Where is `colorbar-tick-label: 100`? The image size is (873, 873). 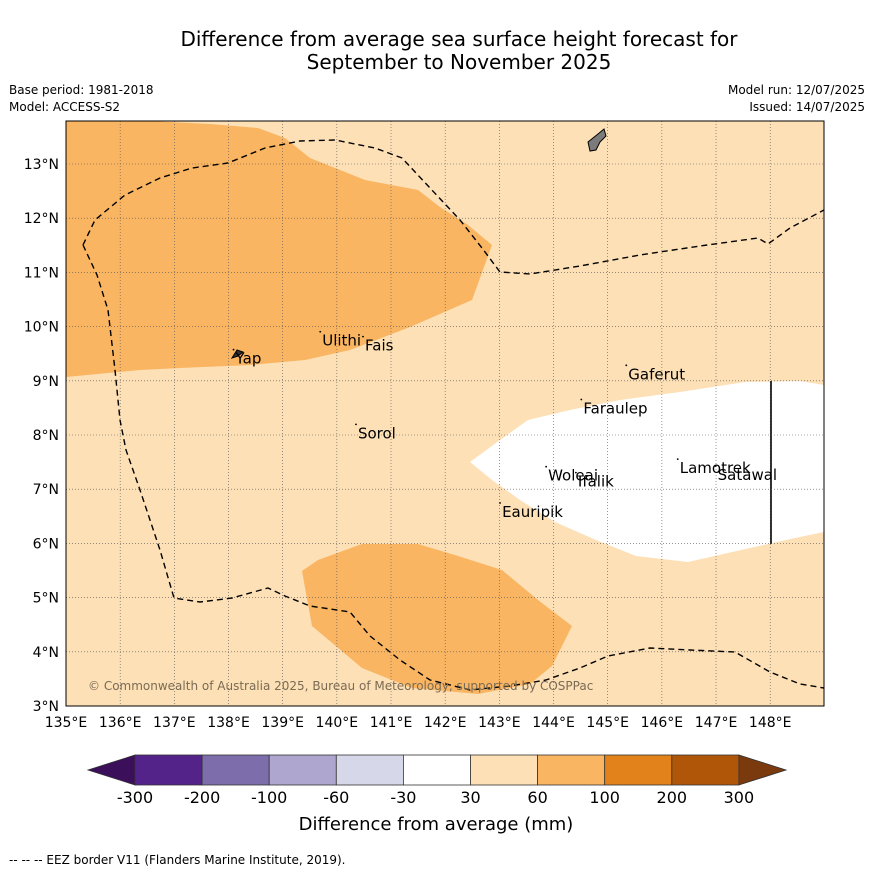 colorbar-tick-label: 100 is located at coordinates (604, 797).